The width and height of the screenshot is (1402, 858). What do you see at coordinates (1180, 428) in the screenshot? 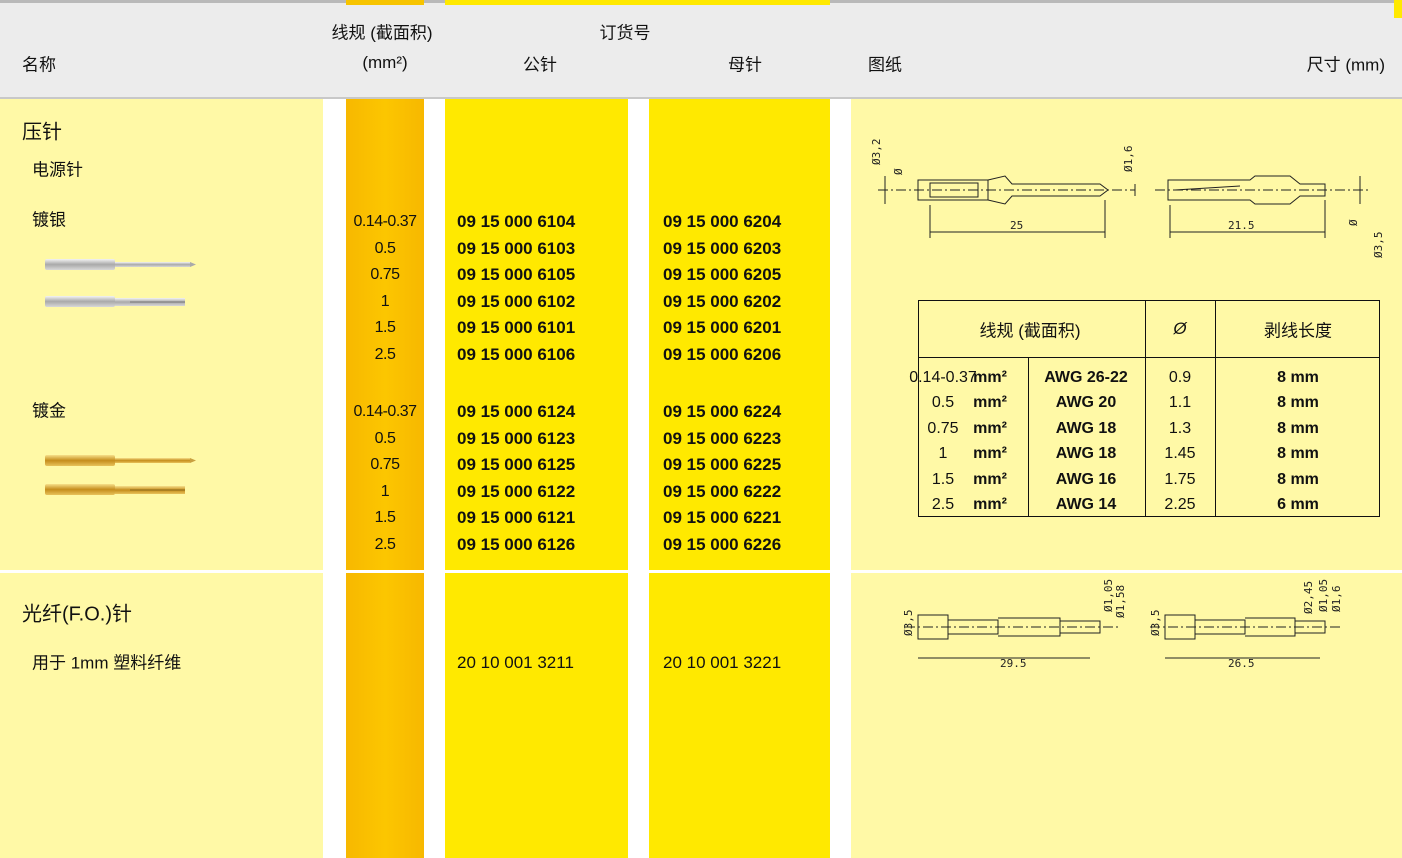
I see `spec-cell: 1.3` at bounding box center [1180, 428].